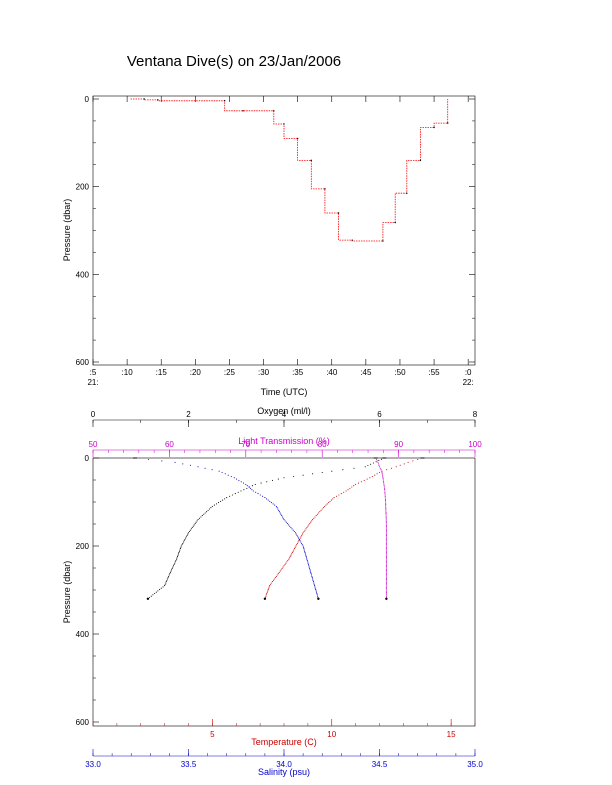 The width and height of the screenshot is (612, 785). I want to click on temperature-series, so click(344, 528).